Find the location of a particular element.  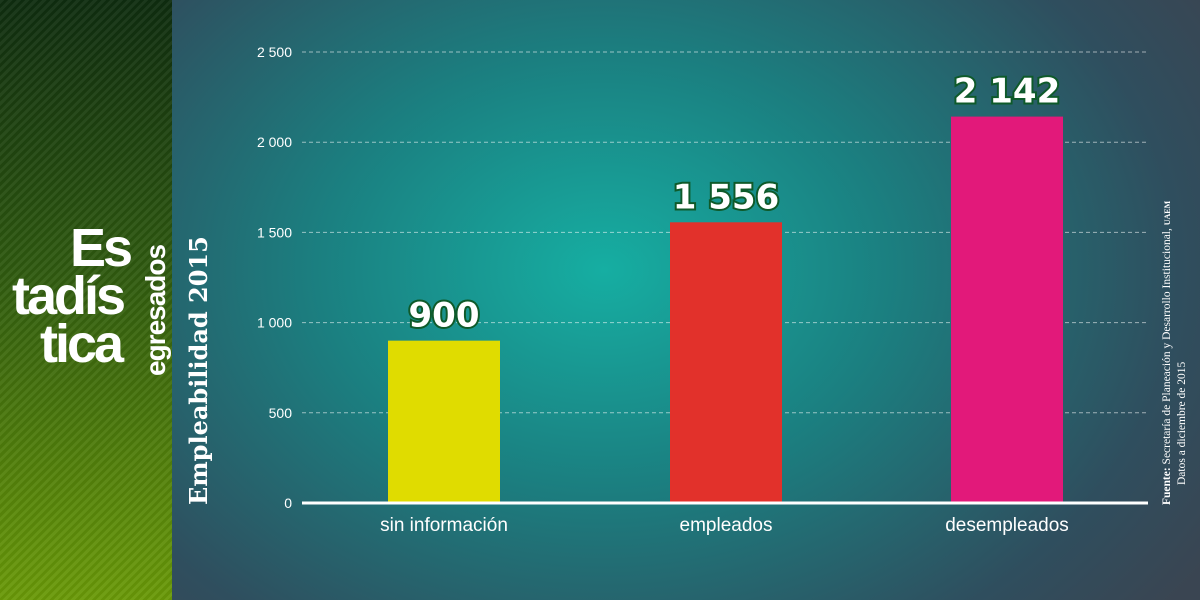

y-axis-title: Empleabilidad 2015 is located at coordinates (199, 370).